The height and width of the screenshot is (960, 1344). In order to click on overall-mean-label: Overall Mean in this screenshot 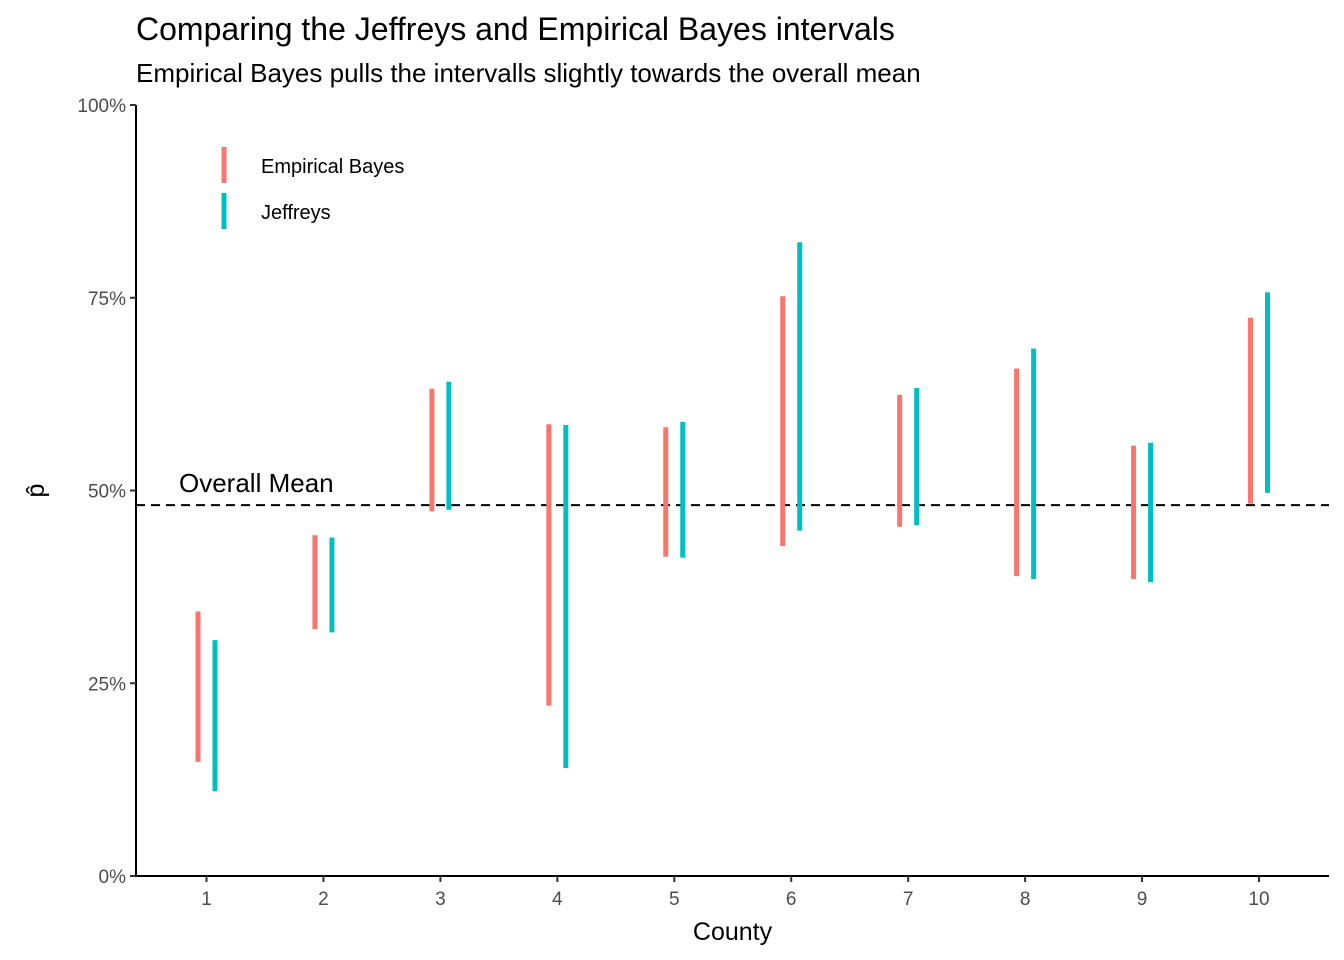, I will do `click(256, 483)`.